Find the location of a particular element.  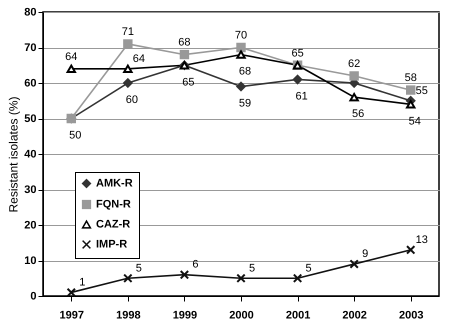

data-label: 6 is located at coordinates (195, 264).